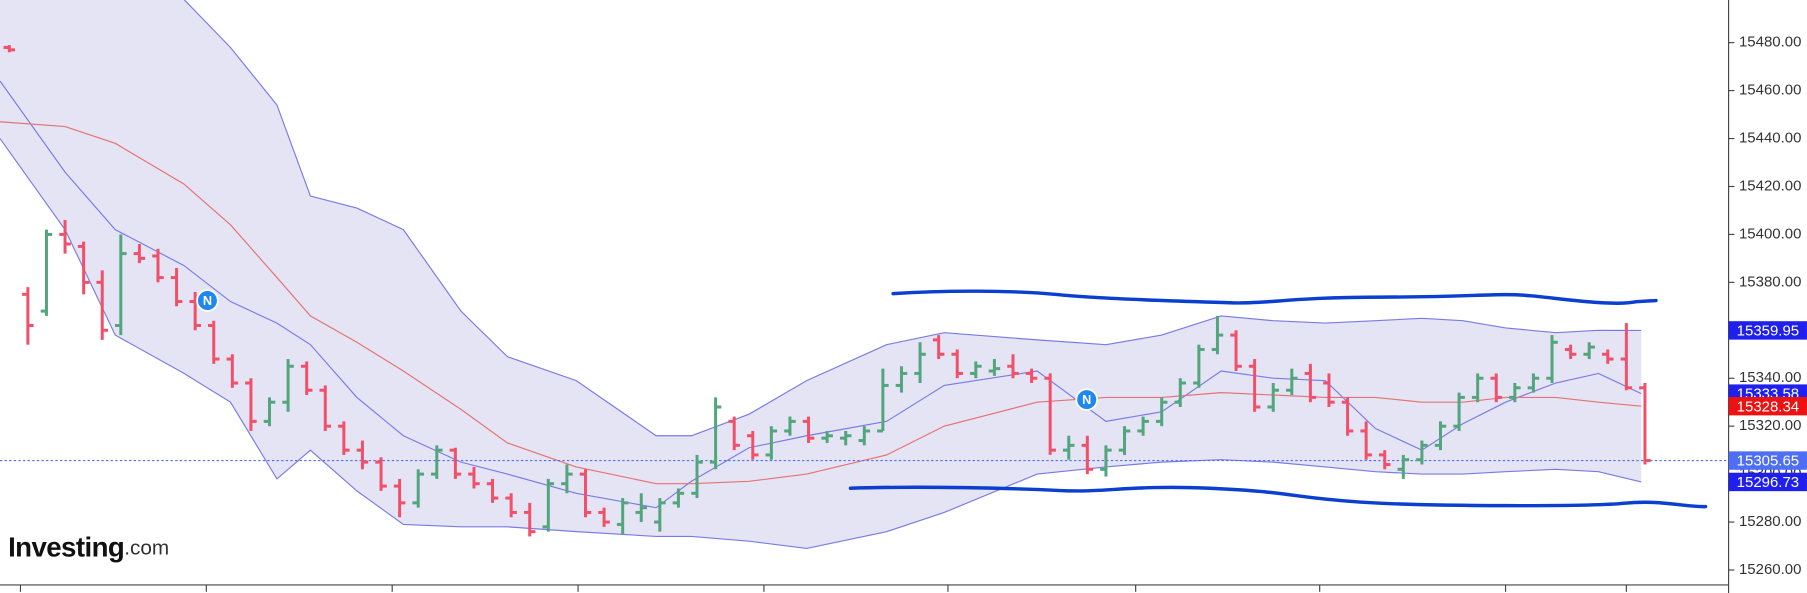  Describe the element at coordinates (1770, 425) in the screenshot. I see `y-tick-label: 15320.00` at that location.